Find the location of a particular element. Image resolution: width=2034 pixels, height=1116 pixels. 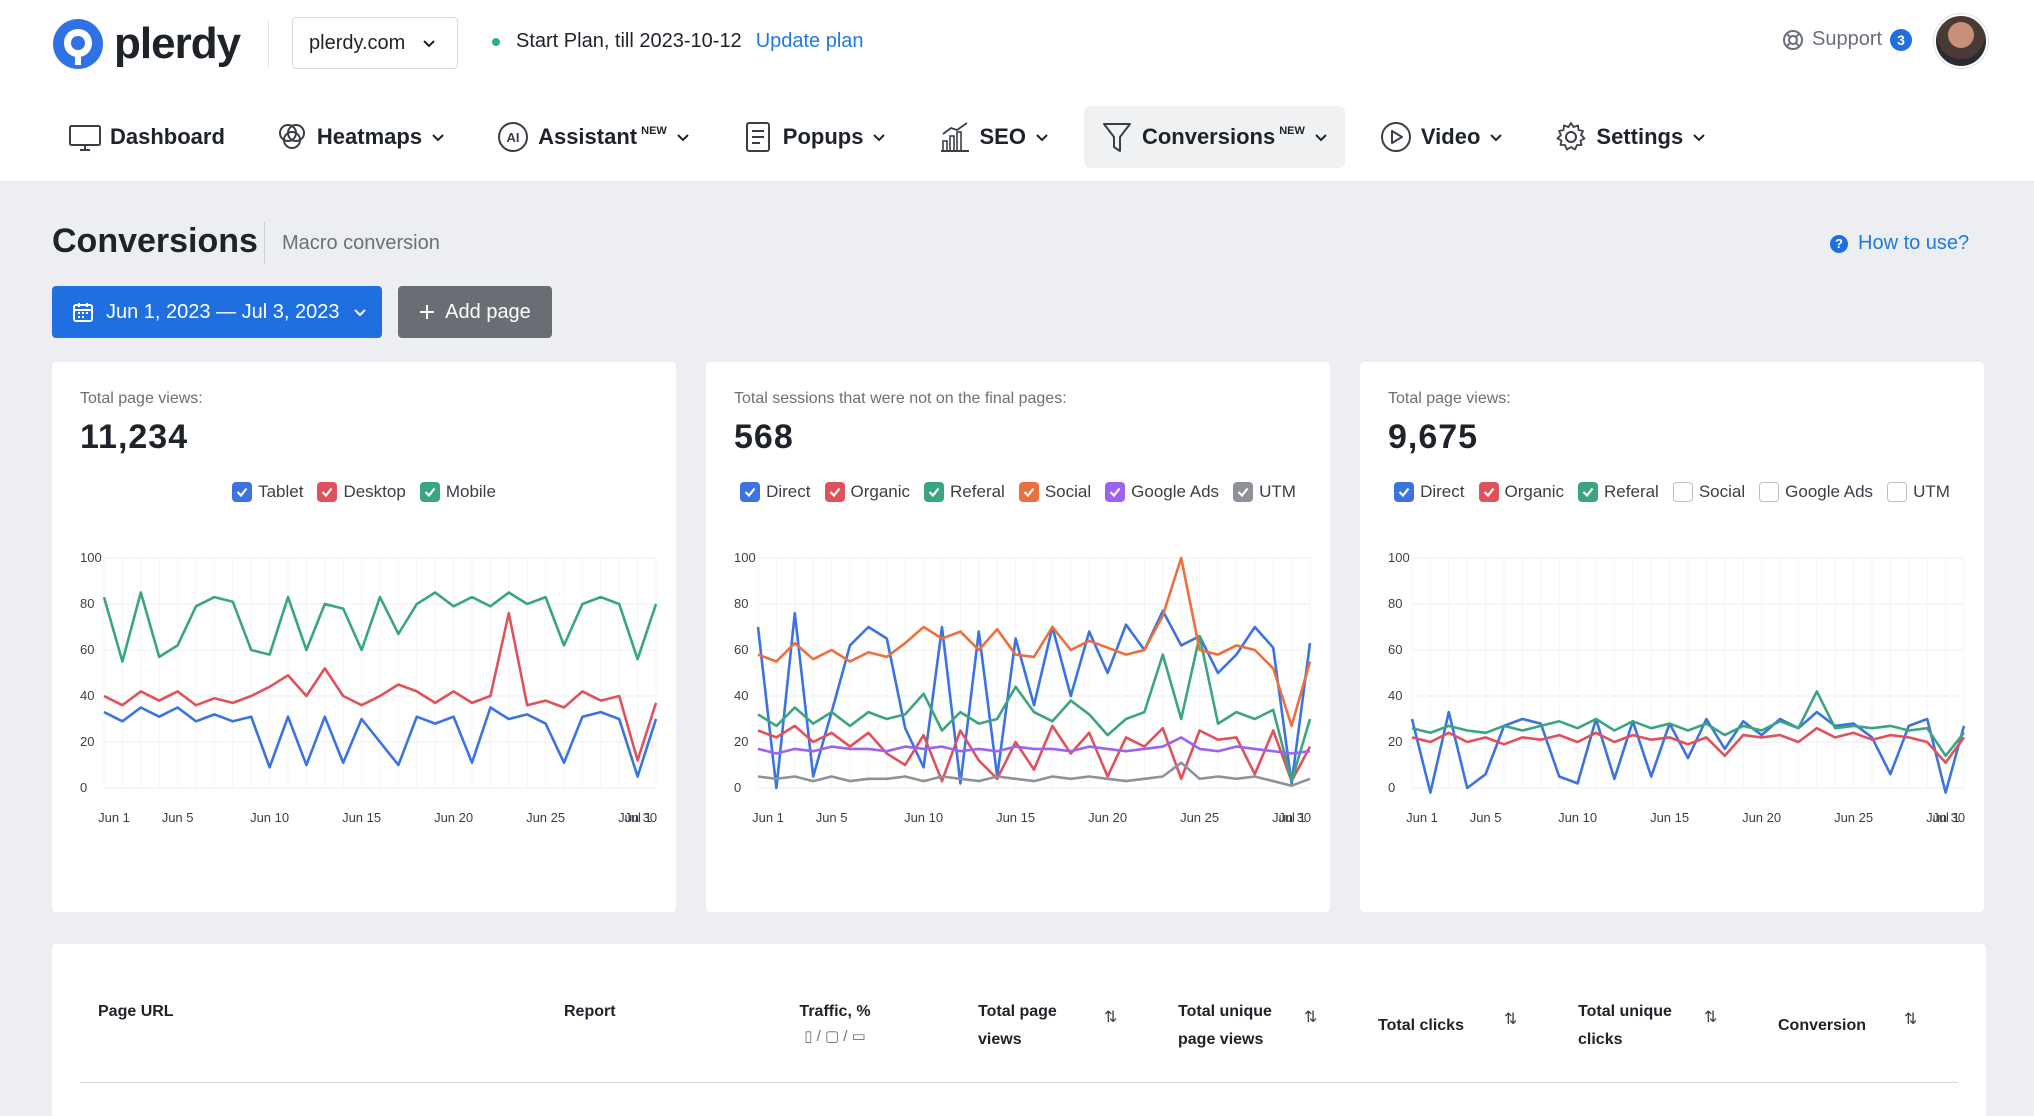

date-range-picker: Jun 1, 2023 — Jul 3, 2023 is located at coordinates (217, 312).